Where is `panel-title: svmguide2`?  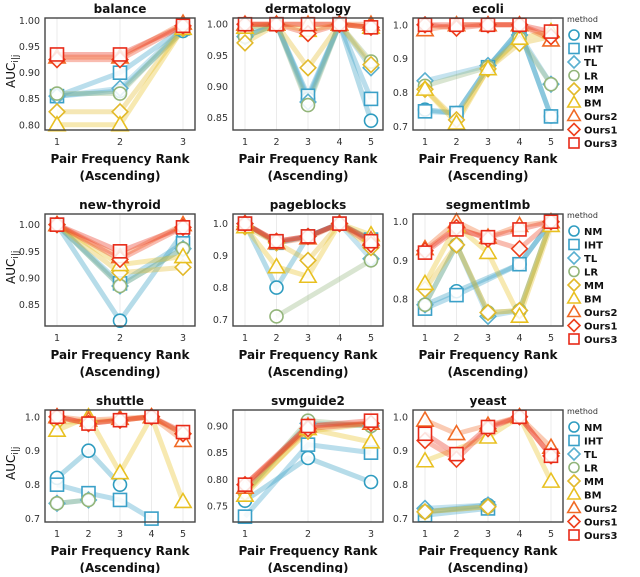
panel-title: svmguide2 is located at coordinates (308, 401).